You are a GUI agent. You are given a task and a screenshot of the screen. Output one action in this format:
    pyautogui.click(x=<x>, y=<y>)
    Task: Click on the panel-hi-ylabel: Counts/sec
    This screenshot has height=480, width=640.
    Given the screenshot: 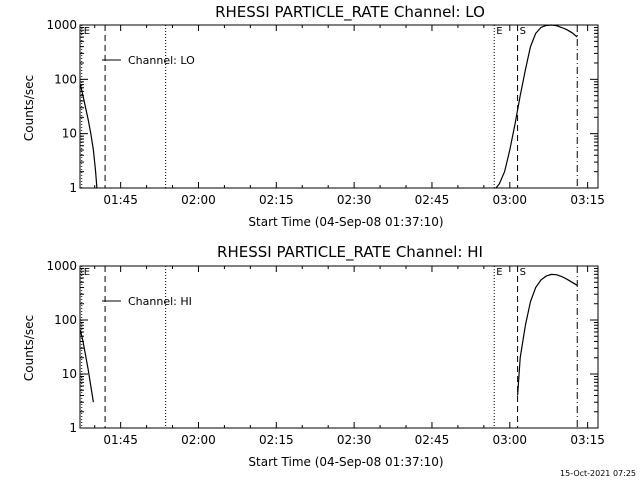 What is the action you would take?
    pyautogui.click(x=29, y=348)
    